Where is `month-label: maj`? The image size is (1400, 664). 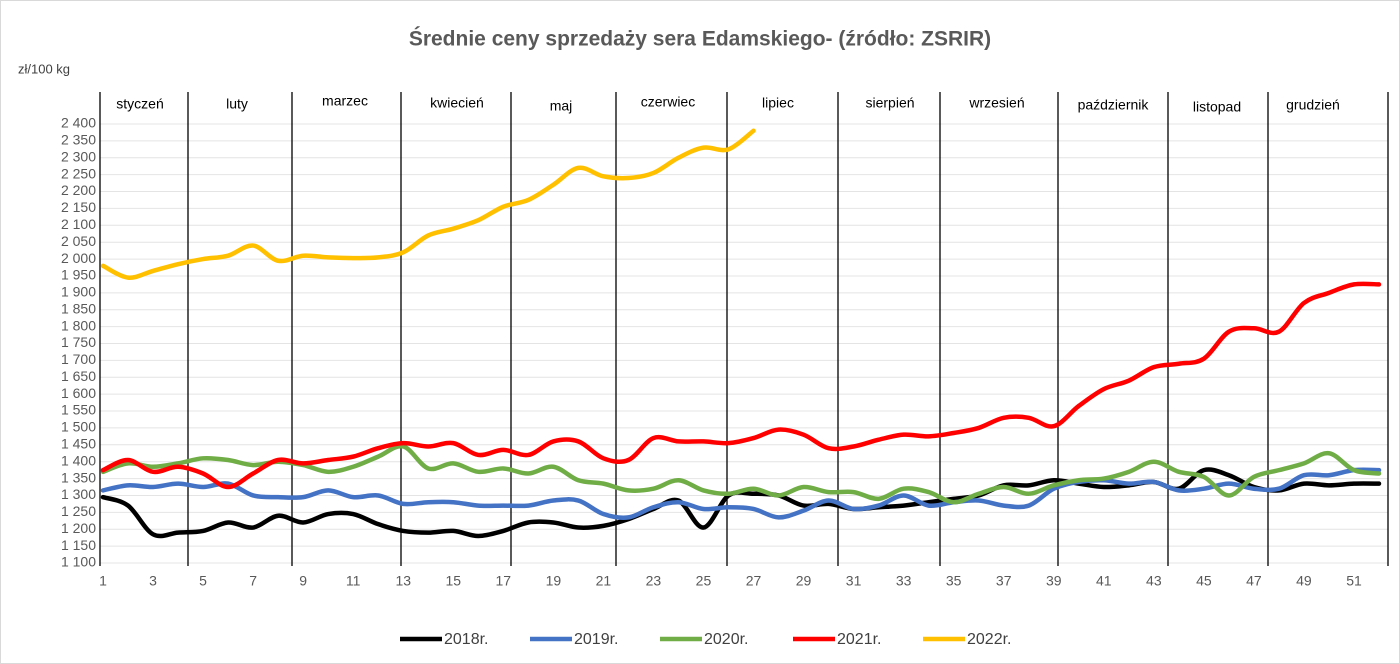 month-label: maj is located at coordinates (561, 106).